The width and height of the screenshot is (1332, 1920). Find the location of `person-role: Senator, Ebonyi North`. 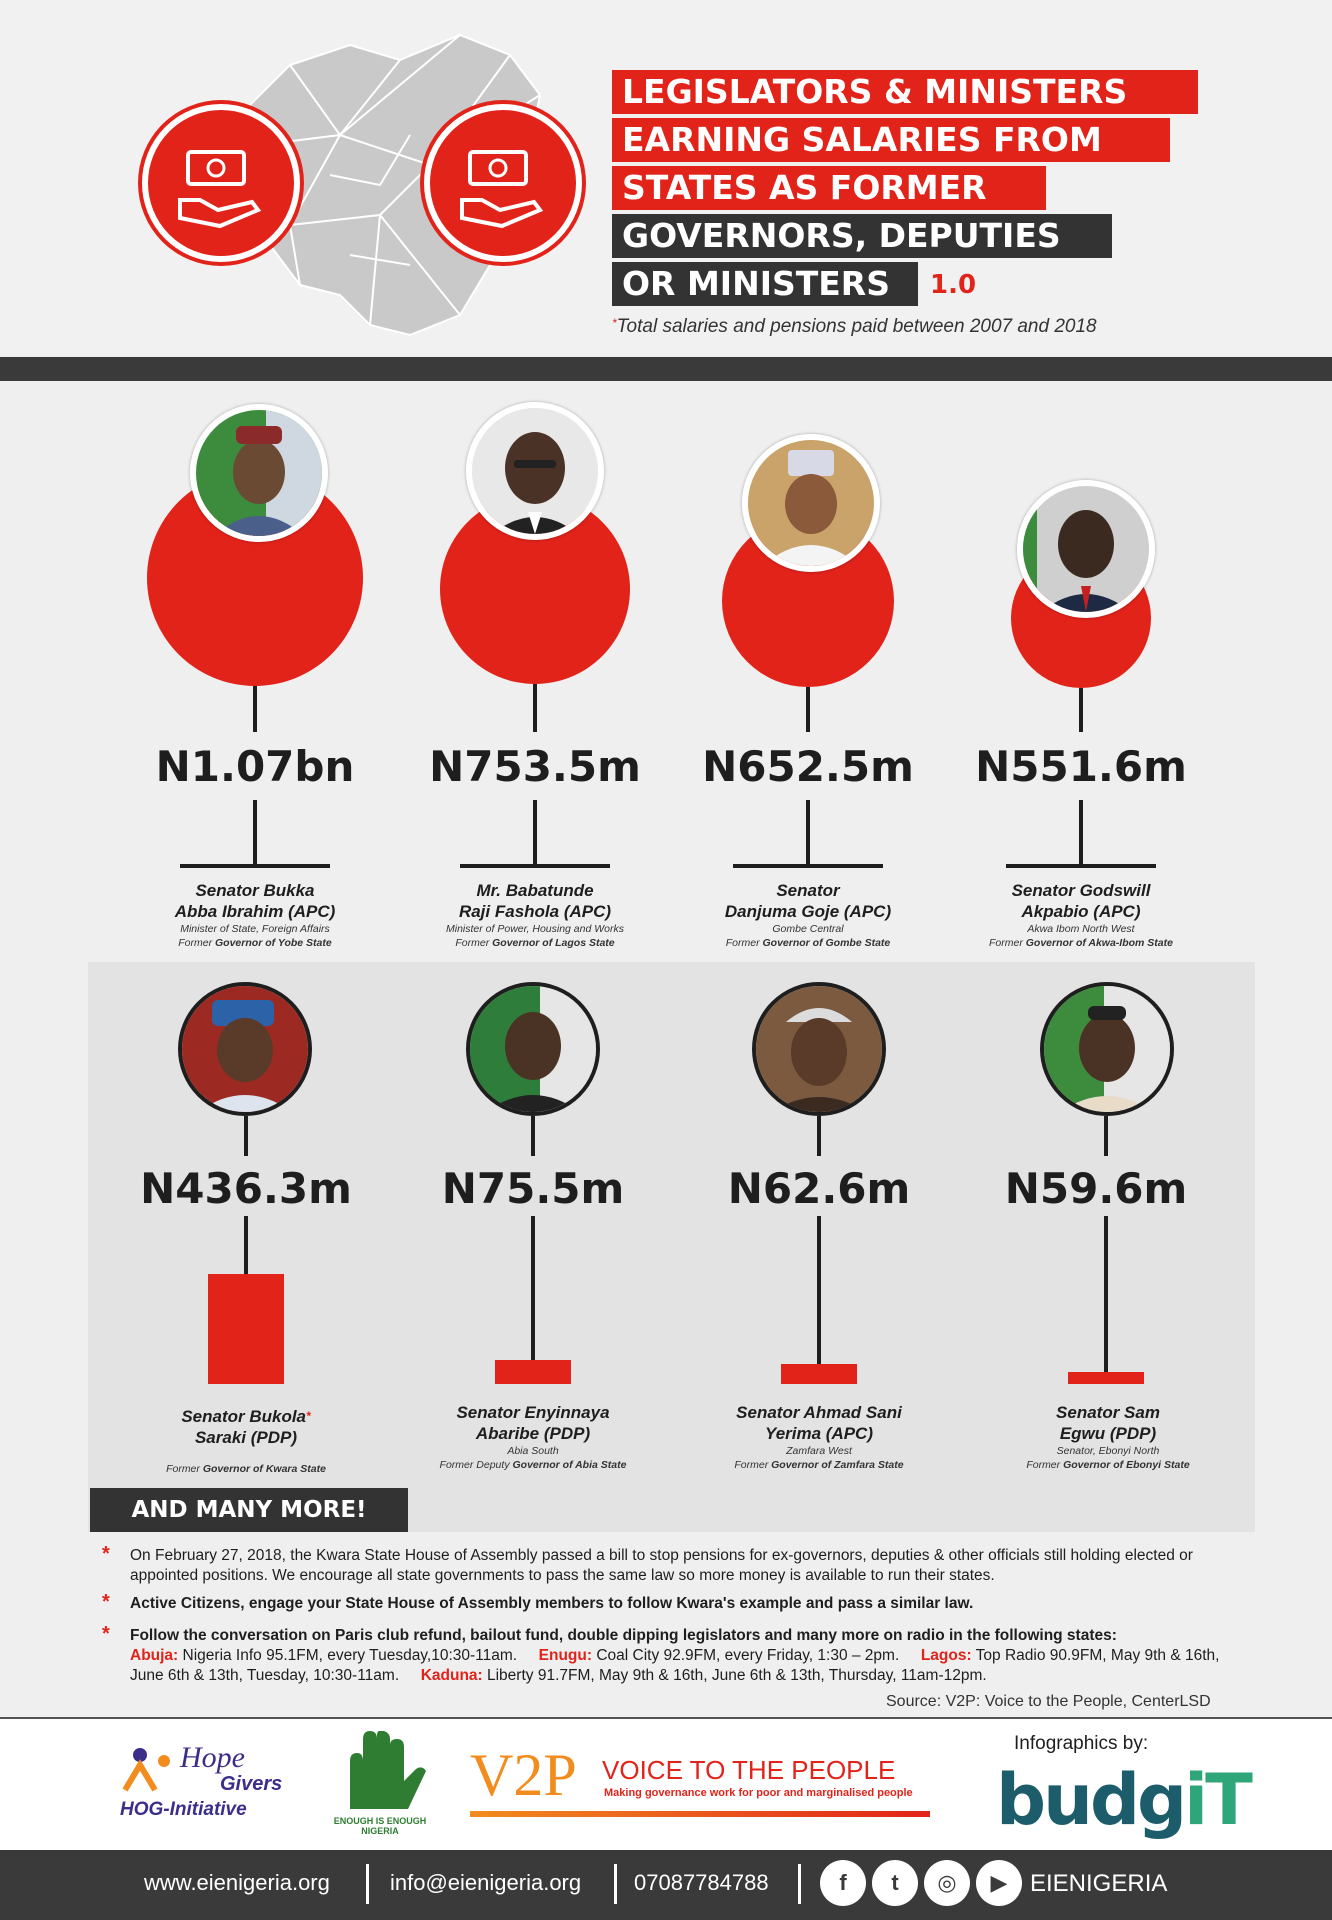

person-role: Senator, Ebonyi North is located at coordinates (1108, 1451).